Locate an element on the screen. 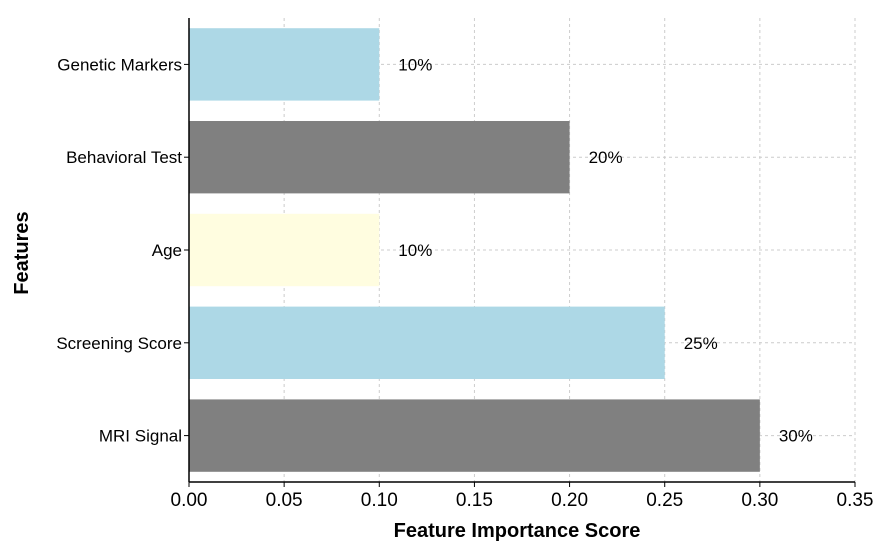 Image resolution: width=877 pixels, height=542 pixels. y-tick-label: Age is located at coordinates (167, 250).